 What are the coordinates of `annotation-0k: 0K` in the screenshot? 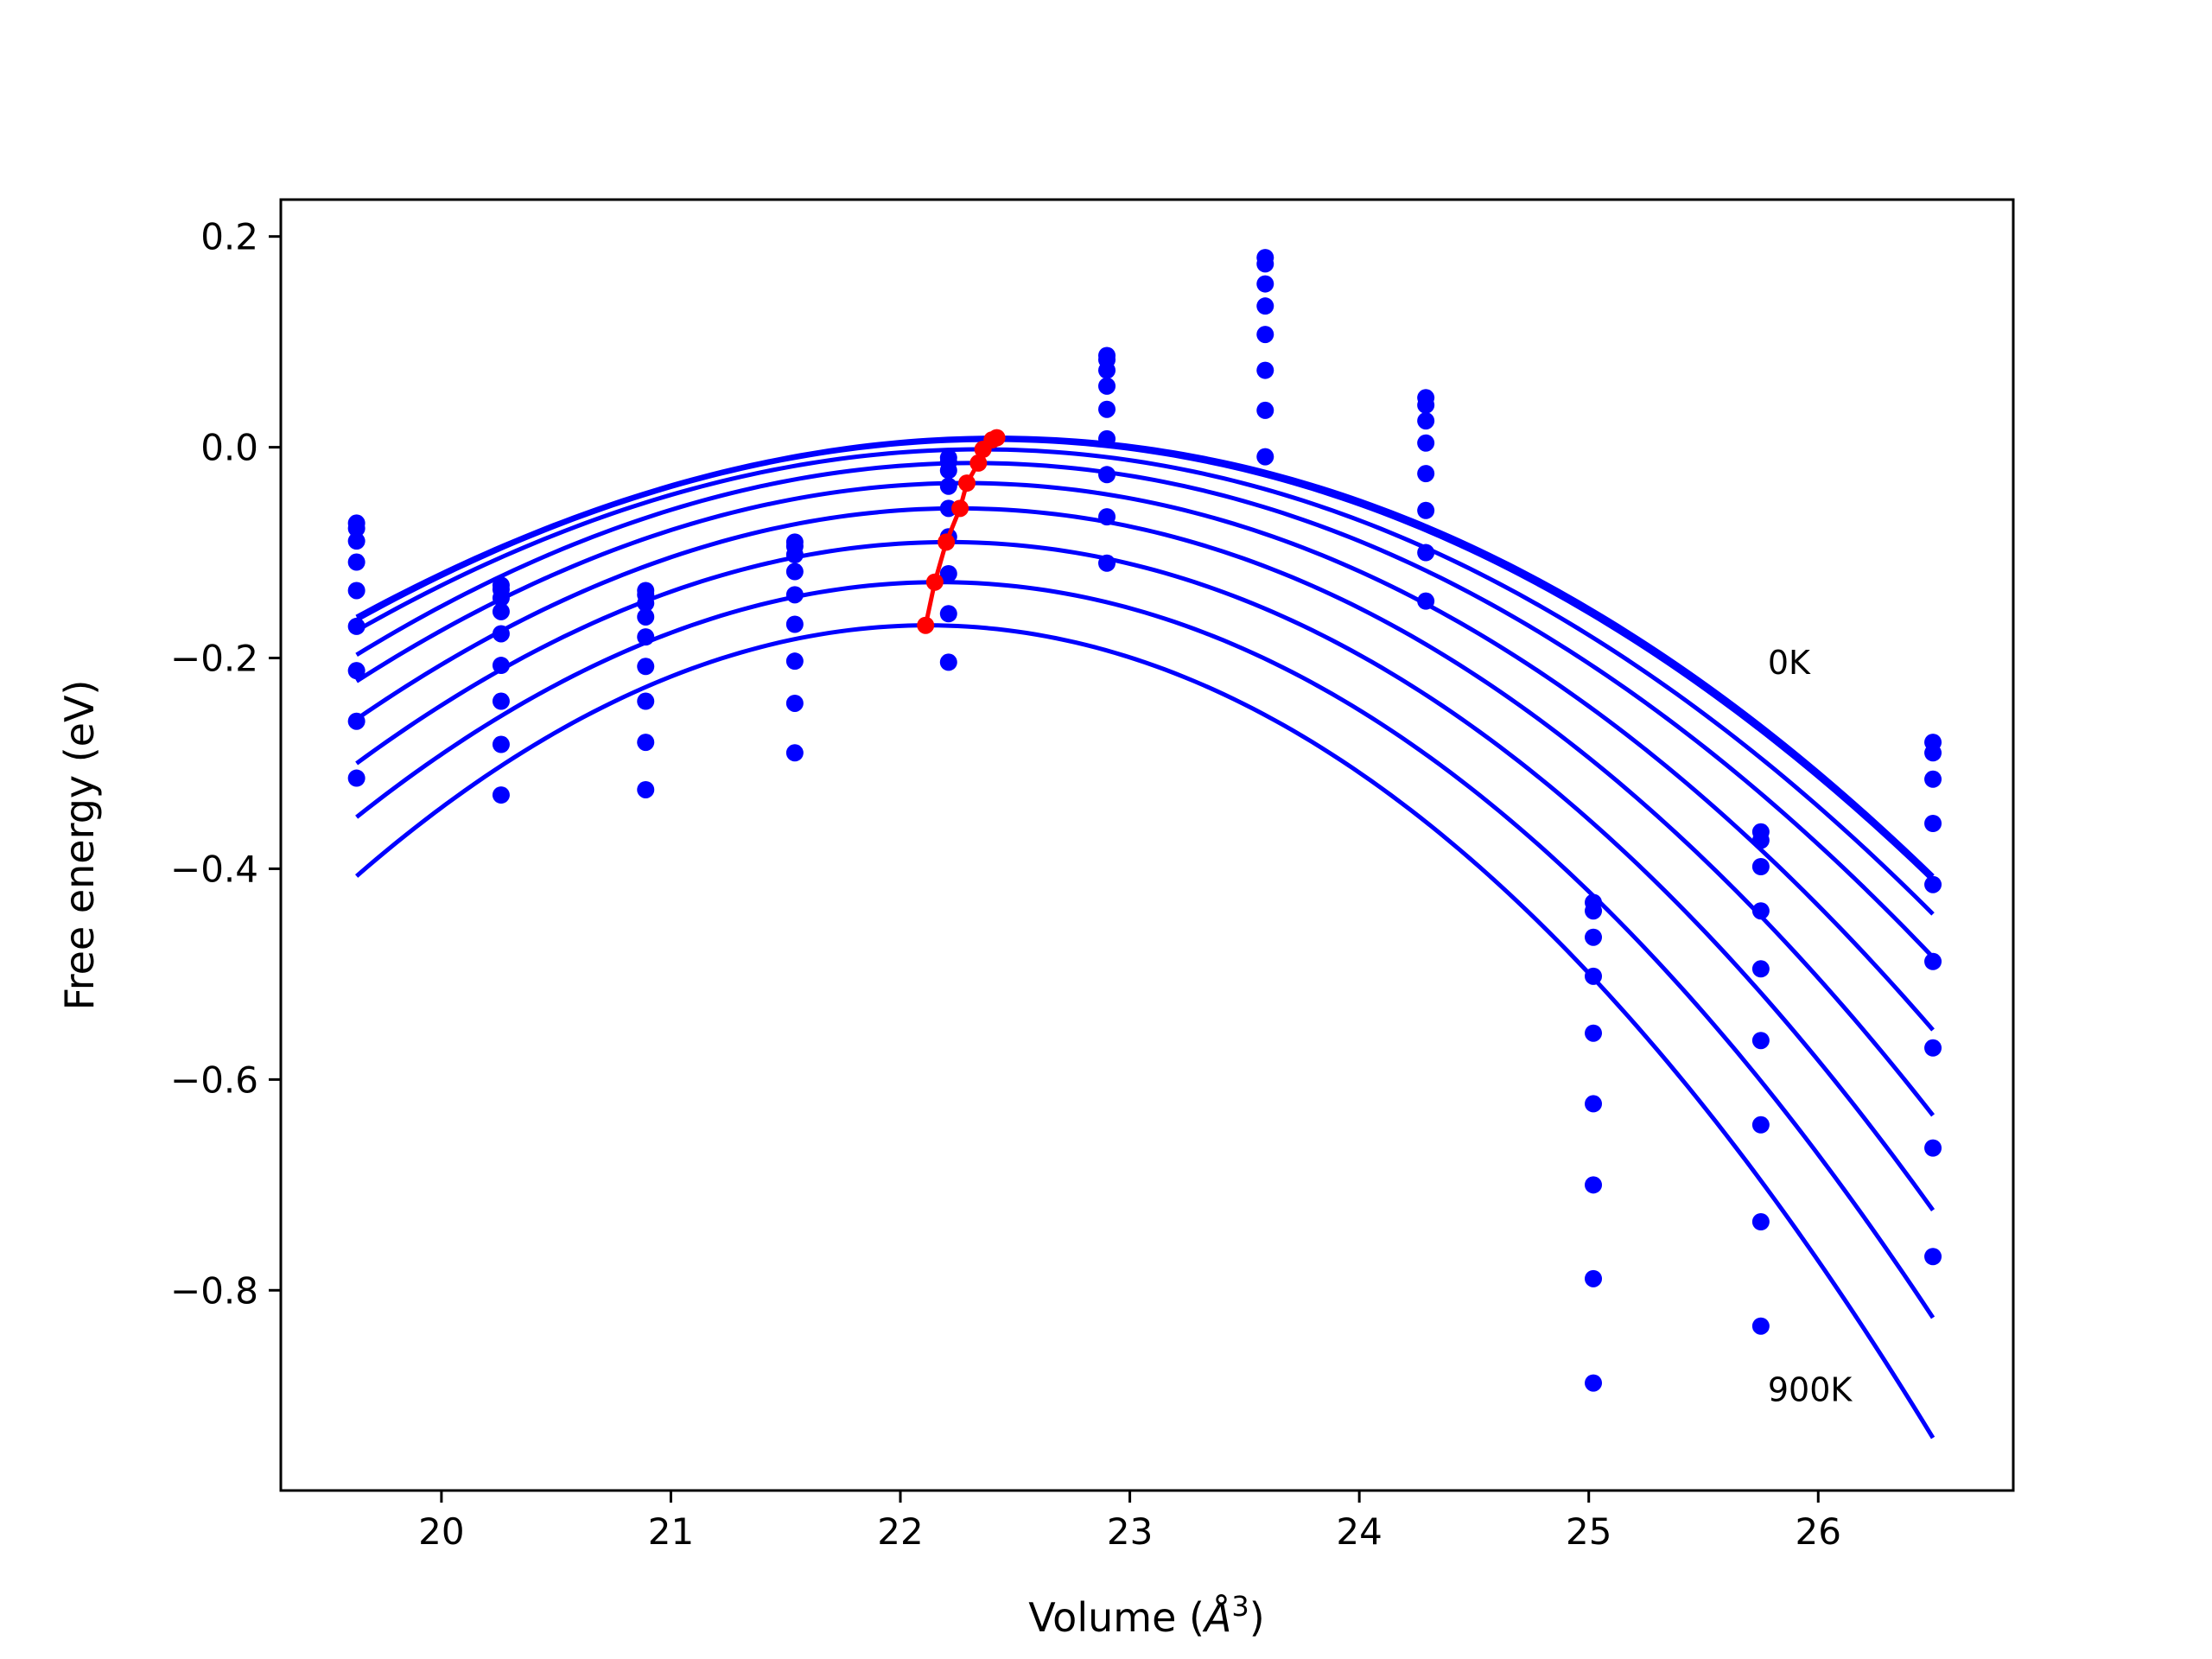 It's located at (1789, 663).